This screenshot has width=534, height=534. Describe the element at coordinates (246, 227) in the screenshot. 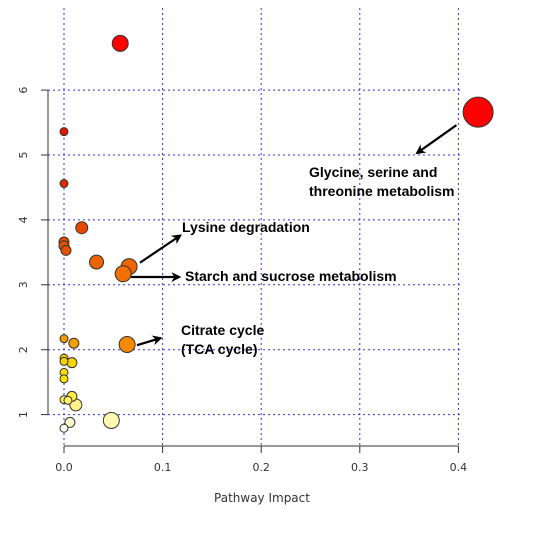

I see `annotation-label: Lysine degradation` at that location.